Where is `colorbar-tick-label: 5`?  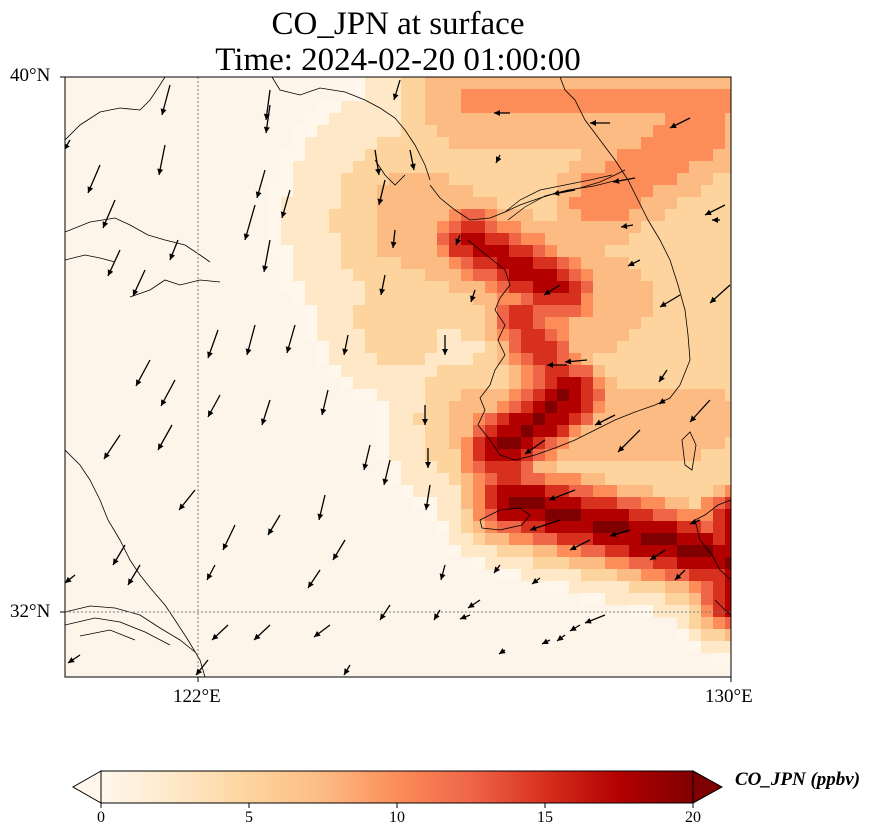
colorbar-tick-label: 5 is located at coordinates (249, 817).